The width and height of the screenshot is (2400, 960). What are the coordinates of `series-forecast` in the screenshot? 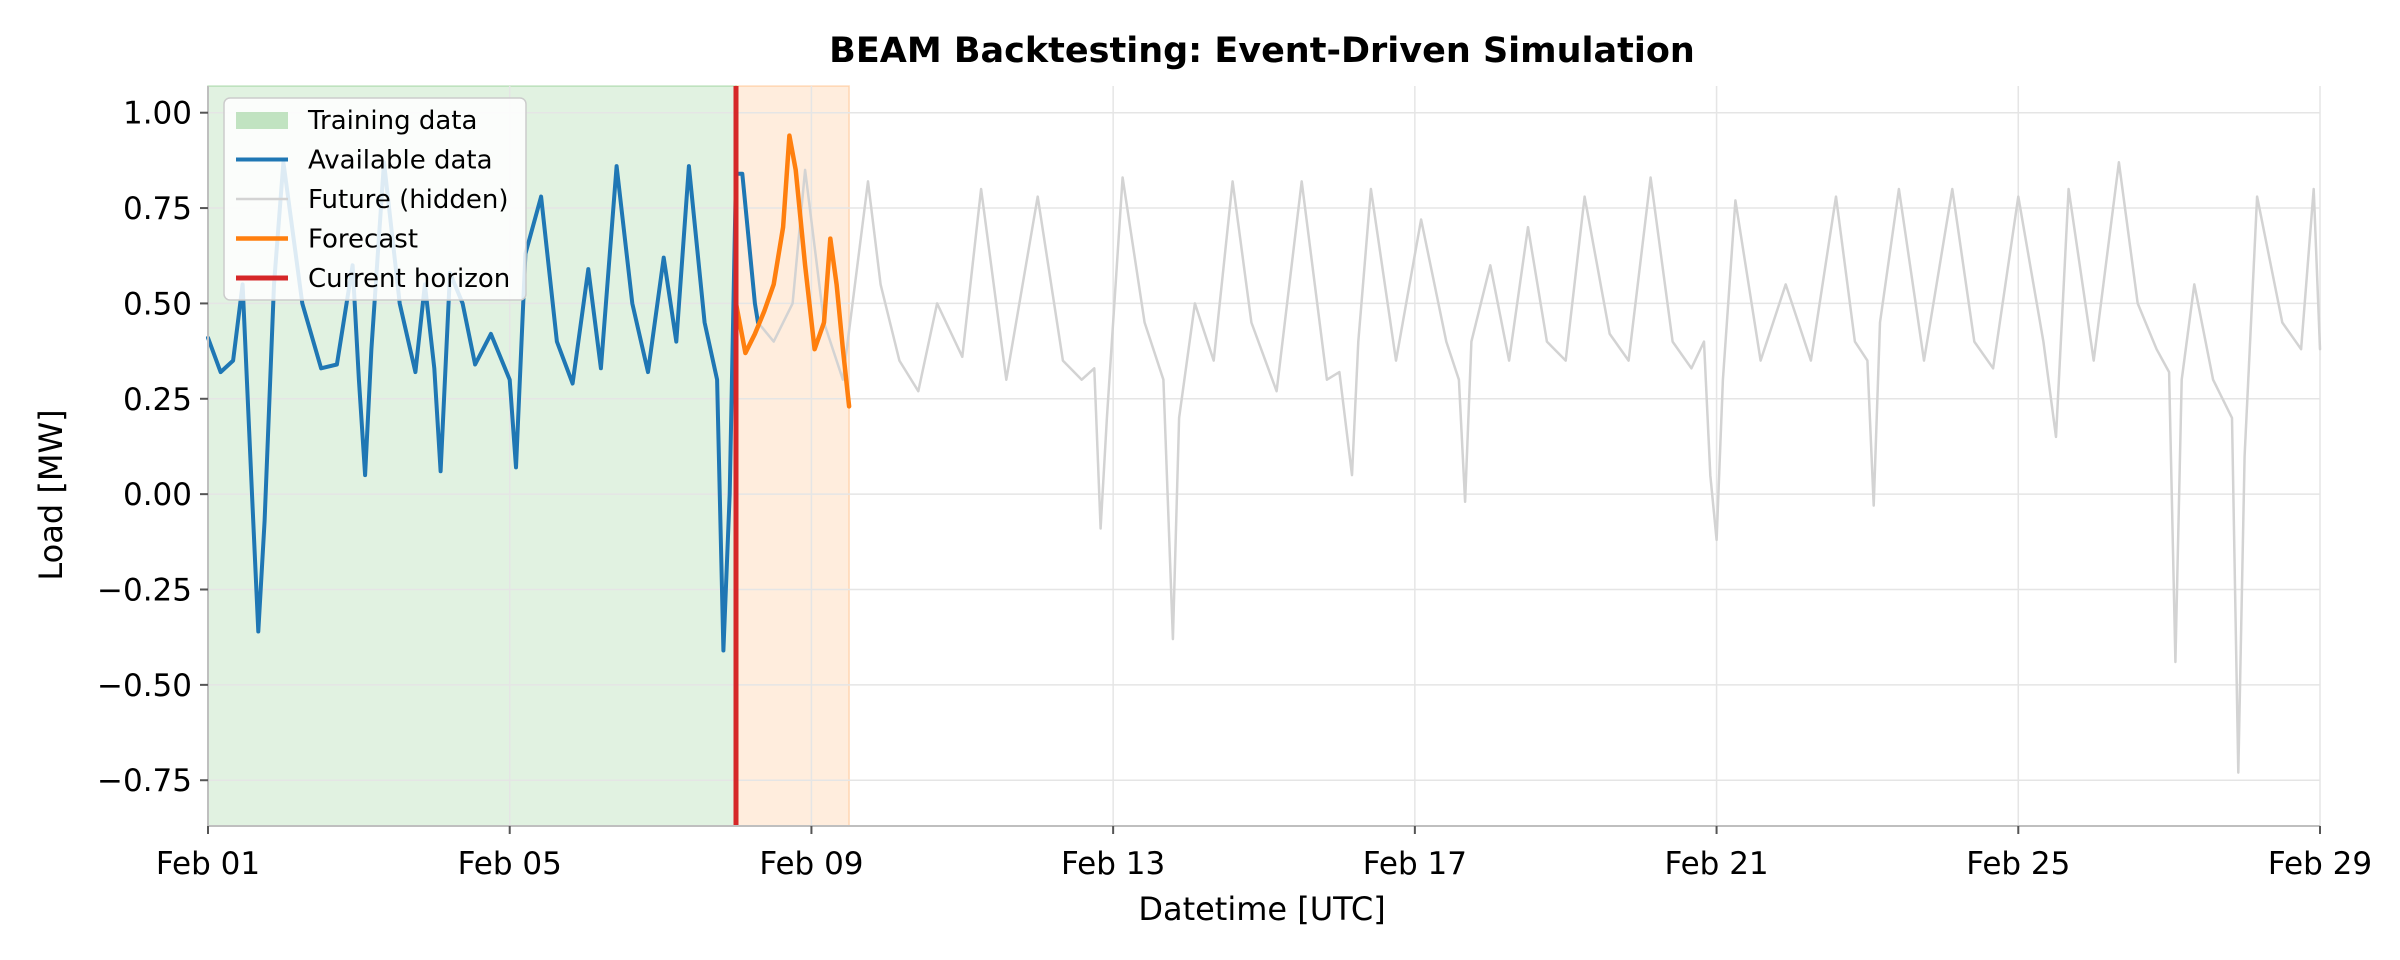 It's located at (792, 271).